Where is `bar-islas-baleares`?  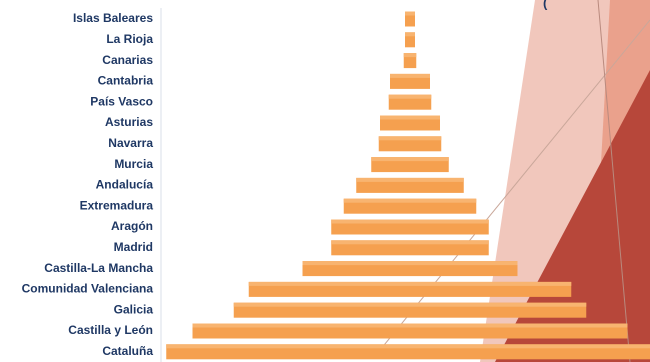 bar-islas-baleares is located at coordinates (410, 19).